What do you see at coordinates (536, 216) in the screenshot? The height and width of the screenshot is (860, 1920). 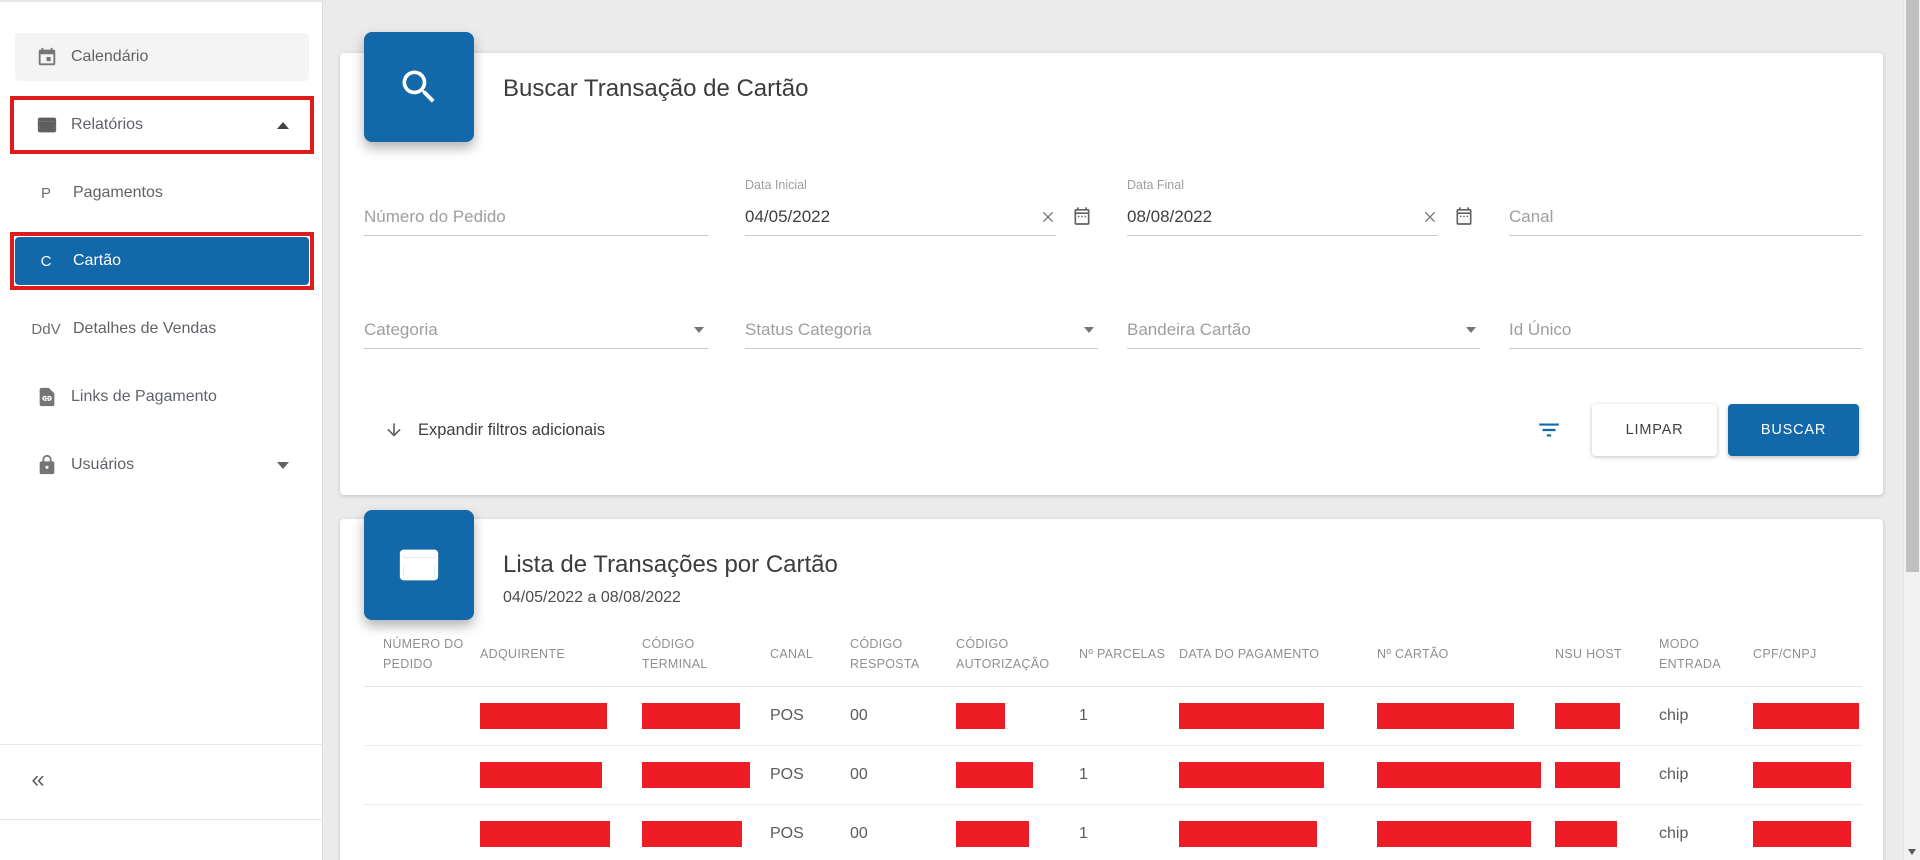 I see `order-number-input` at bounding box center [536, 216].